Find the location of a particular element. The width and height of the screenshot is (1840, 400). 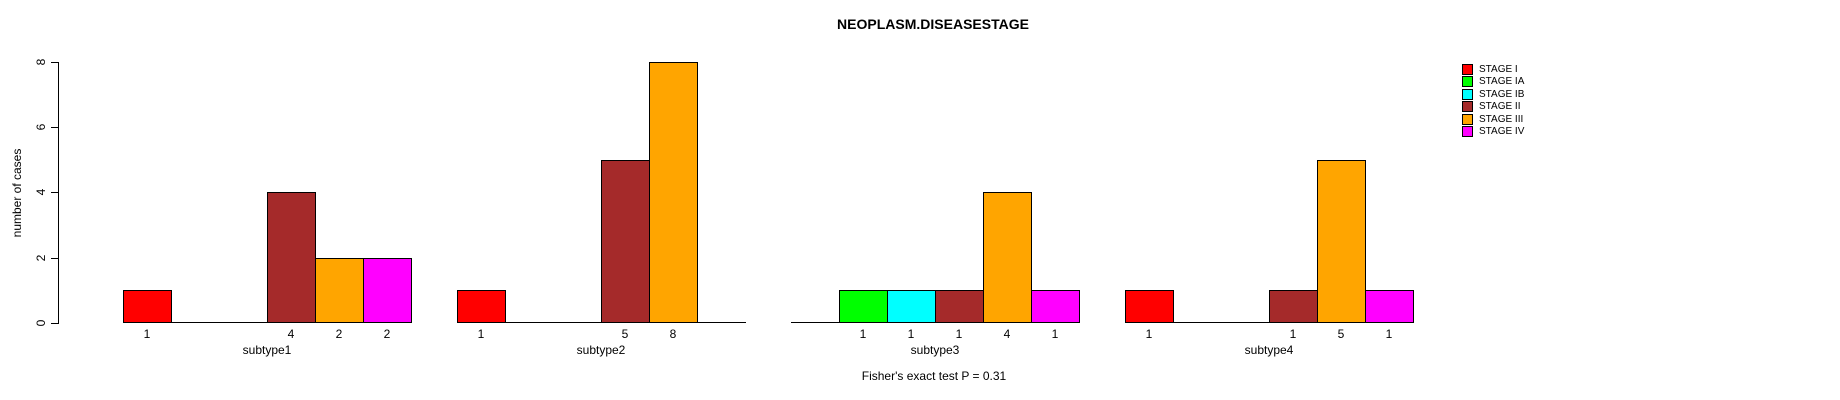

legend-item: STAGE III is located at coordinates (1493, 119).